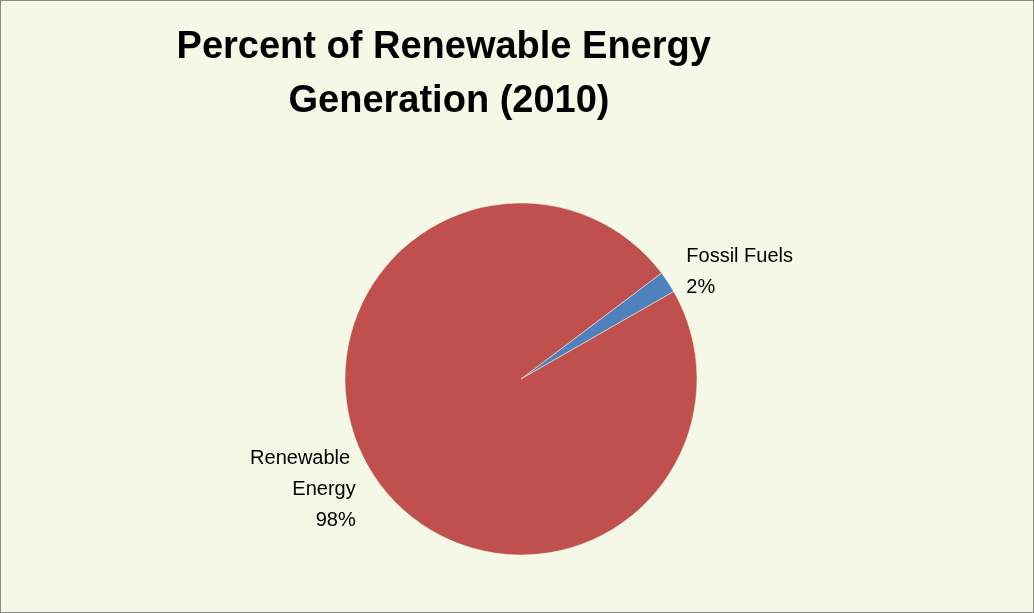  I want to click on chart-title: Percent of Renewable Energy Generation (2010), so click(449, 72).